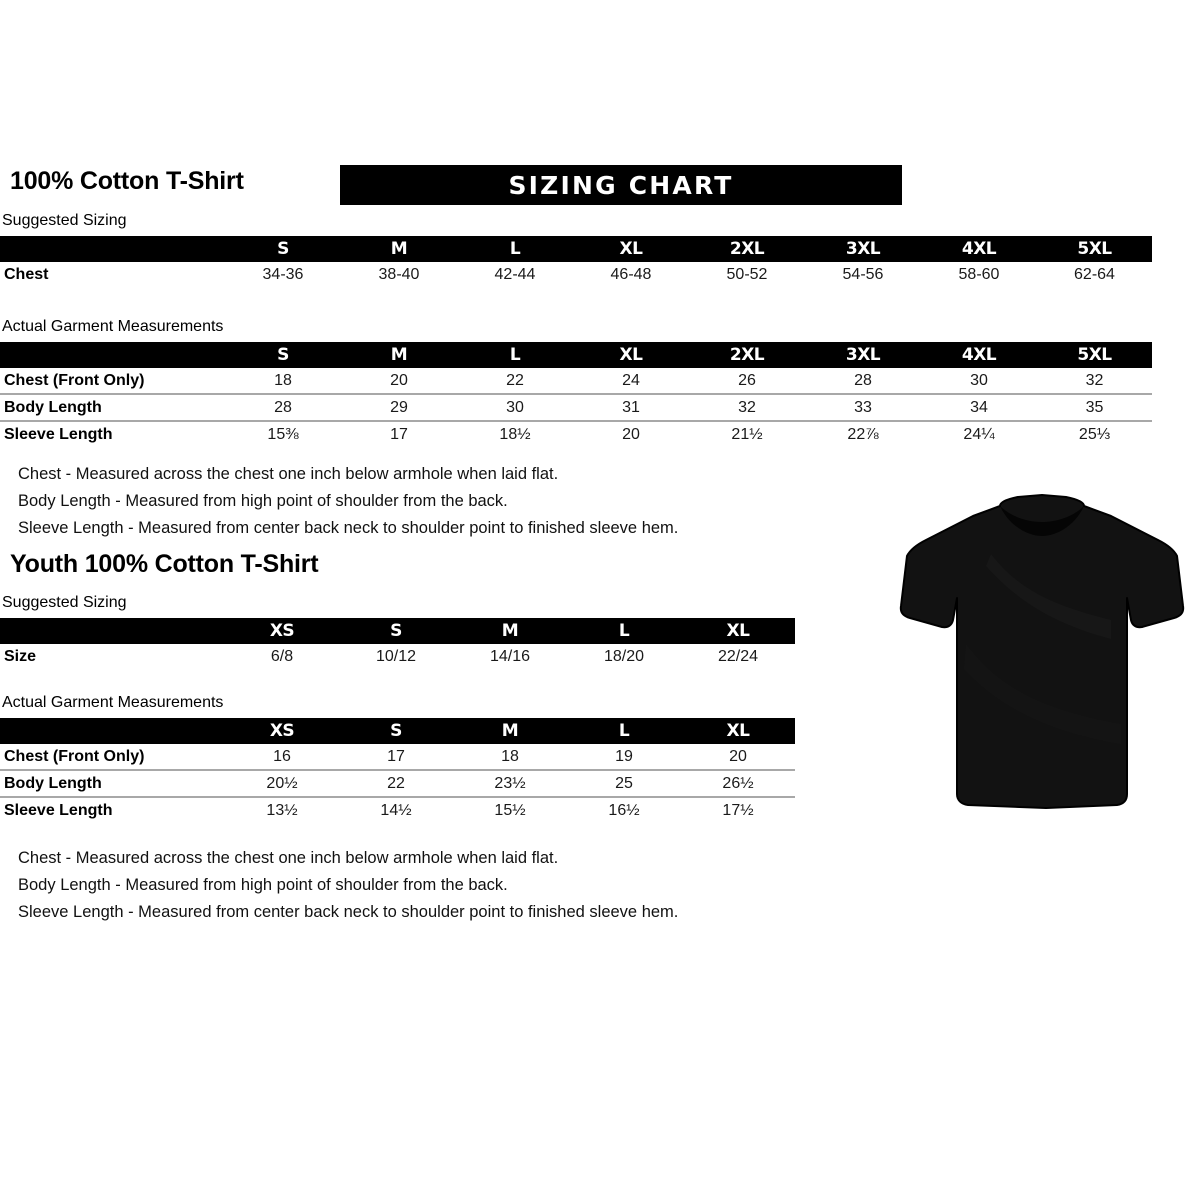 This screenshot has height=1200, width=1200. I want to click on cell-chestfront-2xl: 26, so click(747, 380).